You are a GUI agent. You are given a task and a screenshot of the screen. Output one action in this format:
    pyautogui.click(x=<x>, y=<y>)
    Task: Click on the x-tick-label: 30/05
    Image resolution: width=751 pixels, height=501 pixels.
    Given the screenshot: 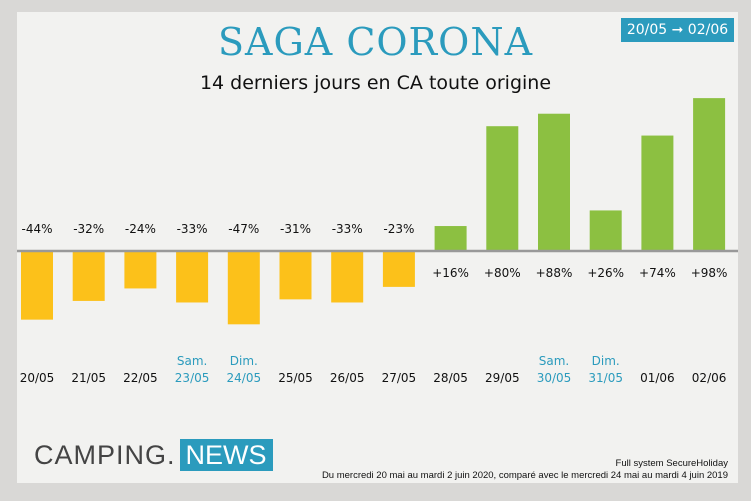 What is the action you would take?
    pyautogui.click(x=554, y=378)
    